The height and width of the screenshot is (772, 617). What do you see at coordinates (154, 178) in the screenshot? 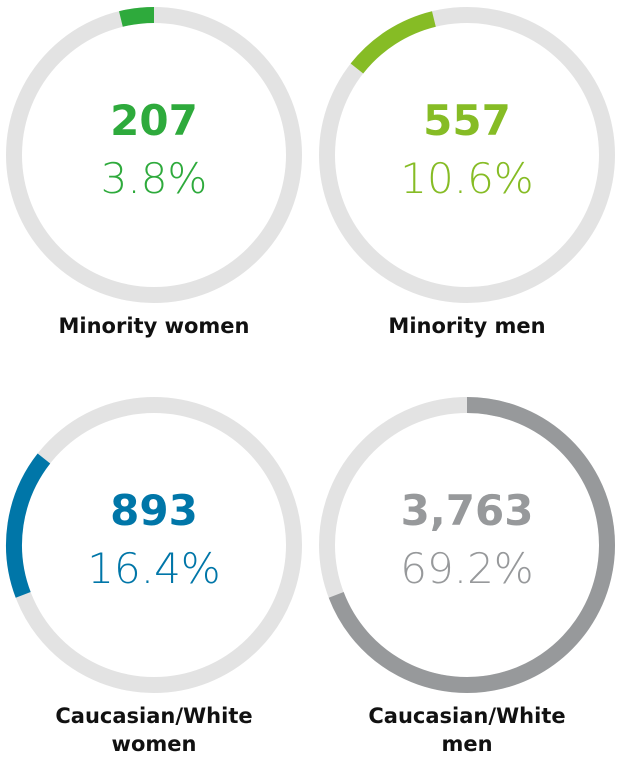
I see `percent-label: 3.8%` at bounding box center [154, 178].